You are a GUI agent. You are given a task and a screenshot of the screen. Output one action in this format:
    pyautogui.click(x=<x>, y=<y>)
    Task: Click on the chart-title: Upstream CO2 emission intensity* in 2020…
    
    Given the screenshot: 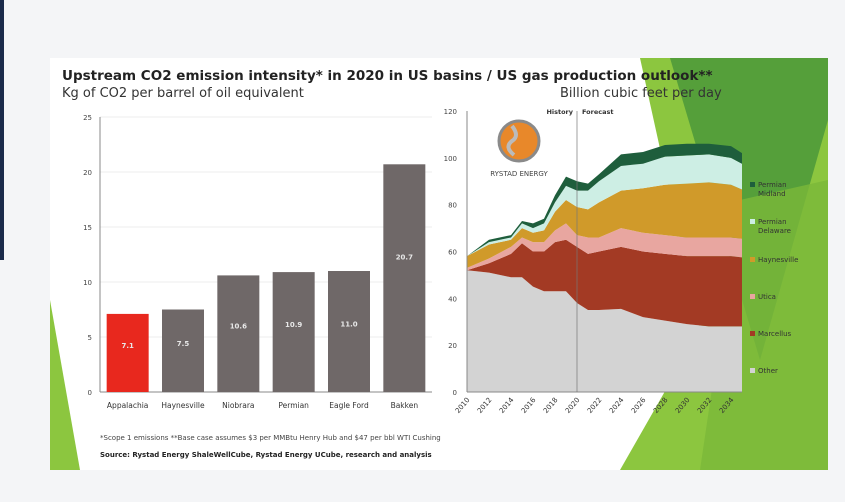 What is the action you would take?
    pyautogui.click(x=387, y=76)
    